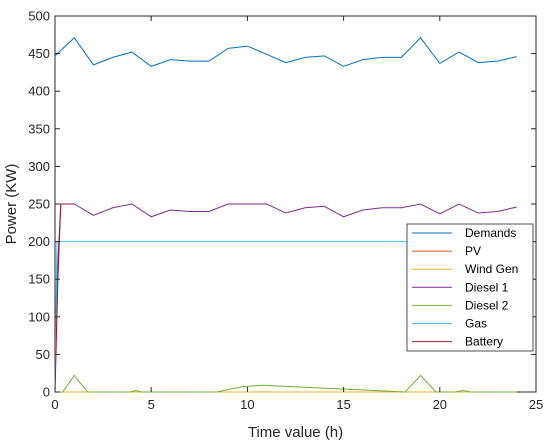 This screenshot has width=550, height=443. Describe the element at coordinates (39, 316) in the screenshot. I see `y-tick-label: 100` at that location.